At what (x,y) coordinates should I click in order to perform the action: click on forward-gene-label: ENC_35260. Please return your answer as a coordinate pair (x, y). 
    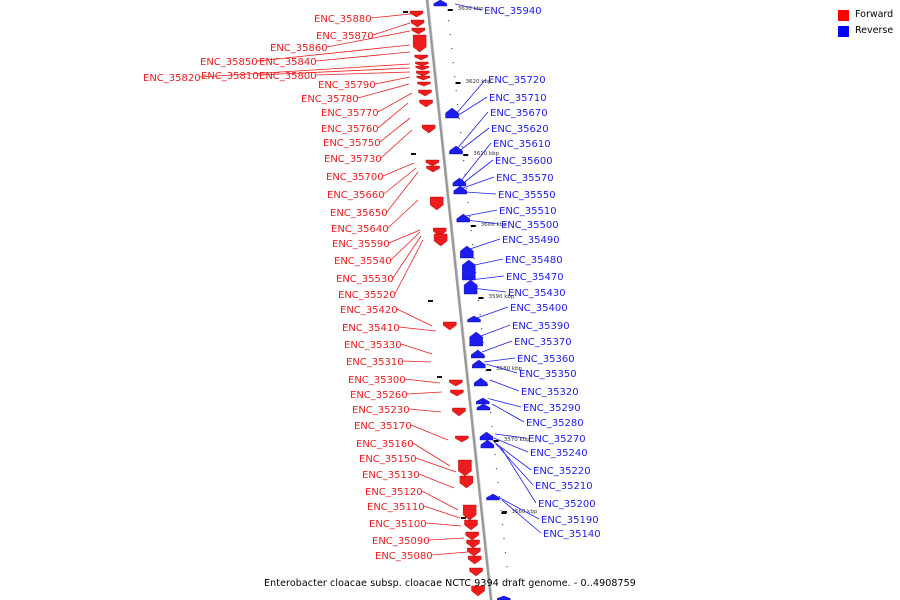
    Looking at the image, I should click on (379, 395).